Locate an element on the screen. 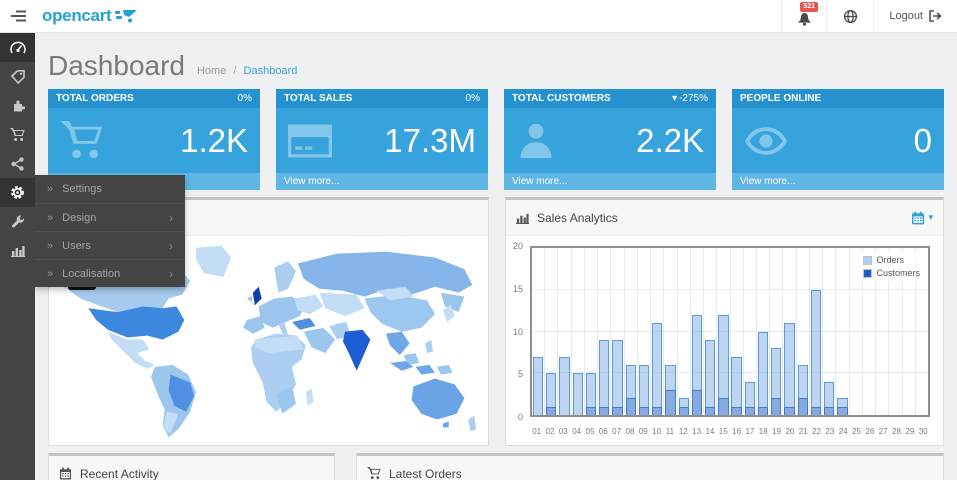 The width and height of the screenshot is (957, 480). bottom-panels: Recent Activity Latest Orders is located at coordinates (496, 466).